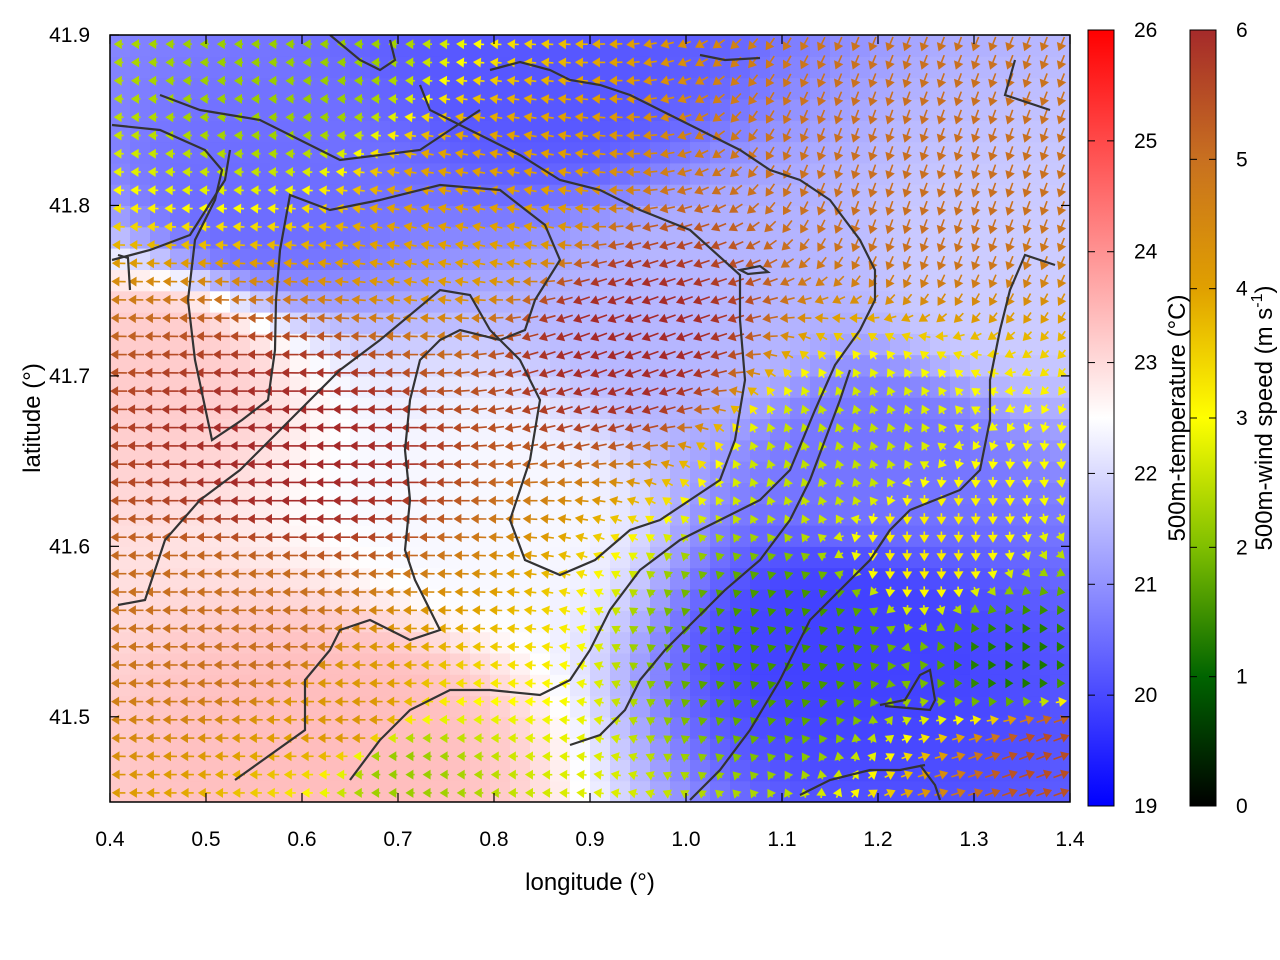  I want to click on colorbar-tick-label: 26, so click(1145, 30).